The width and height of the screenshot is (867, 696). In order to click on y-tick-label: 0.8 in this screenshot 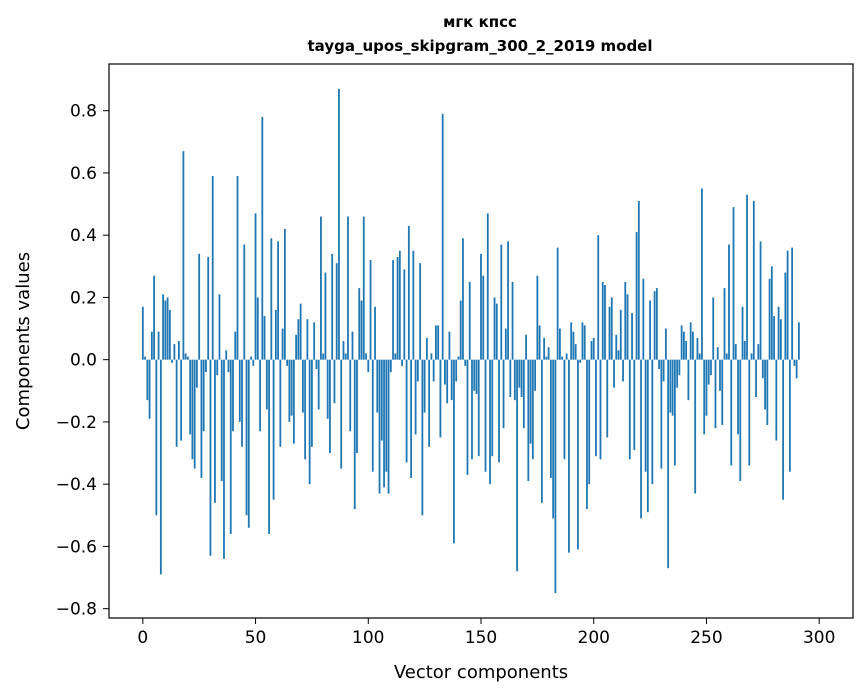, I will do `click(83, 112)`.